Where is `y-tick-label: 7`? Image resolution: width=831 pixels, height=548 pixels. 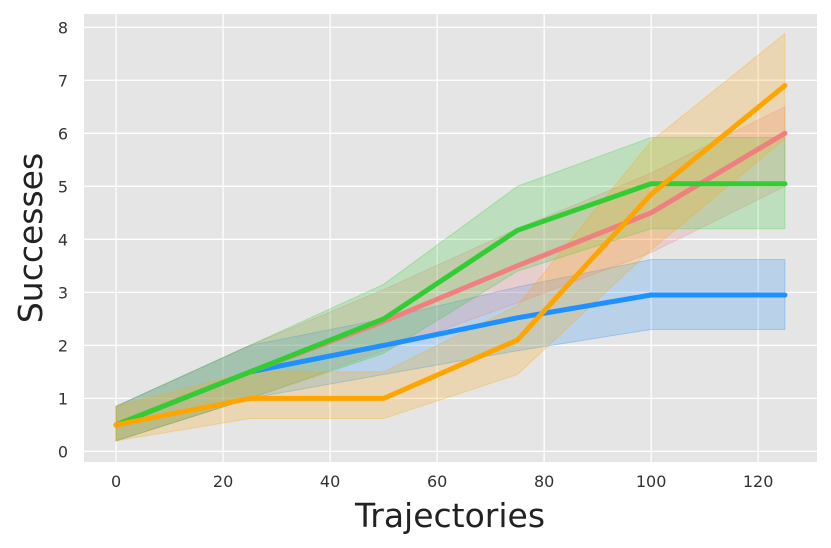
y-tick-label: 7 is located at coordinates (63, 80).